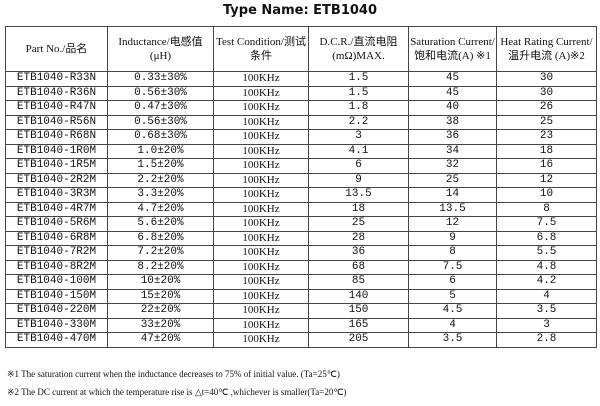 The image size is (600, 406). Describe the element at coordinates (160, 209) in the screenshot. I see `table-cell: 4.7±20%` at that location.